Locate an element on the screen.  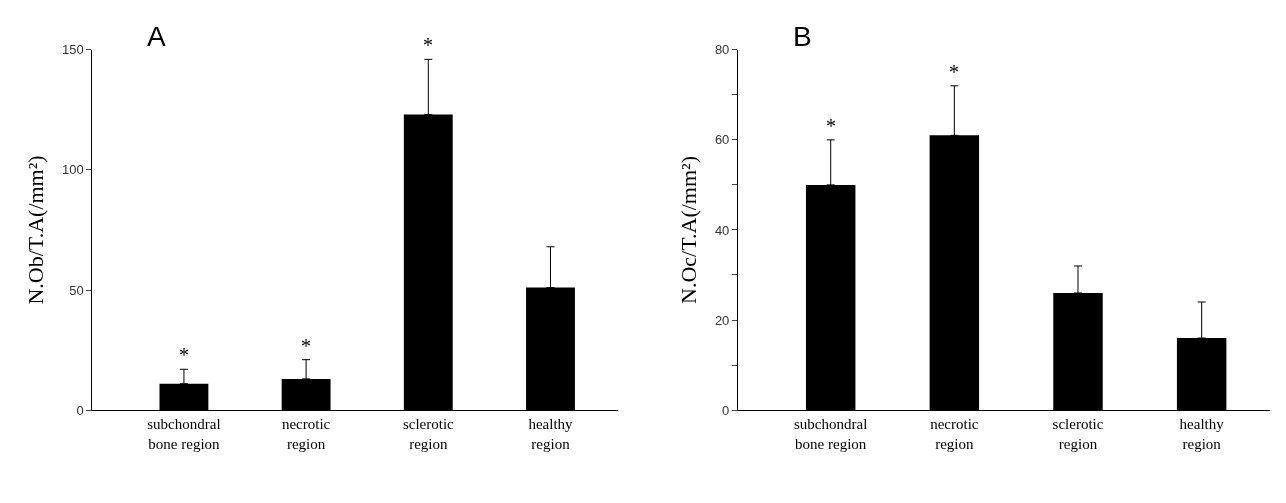
y-axis-title: N.Ob/T.A(/mm²) is located at coordinates (35, 230).